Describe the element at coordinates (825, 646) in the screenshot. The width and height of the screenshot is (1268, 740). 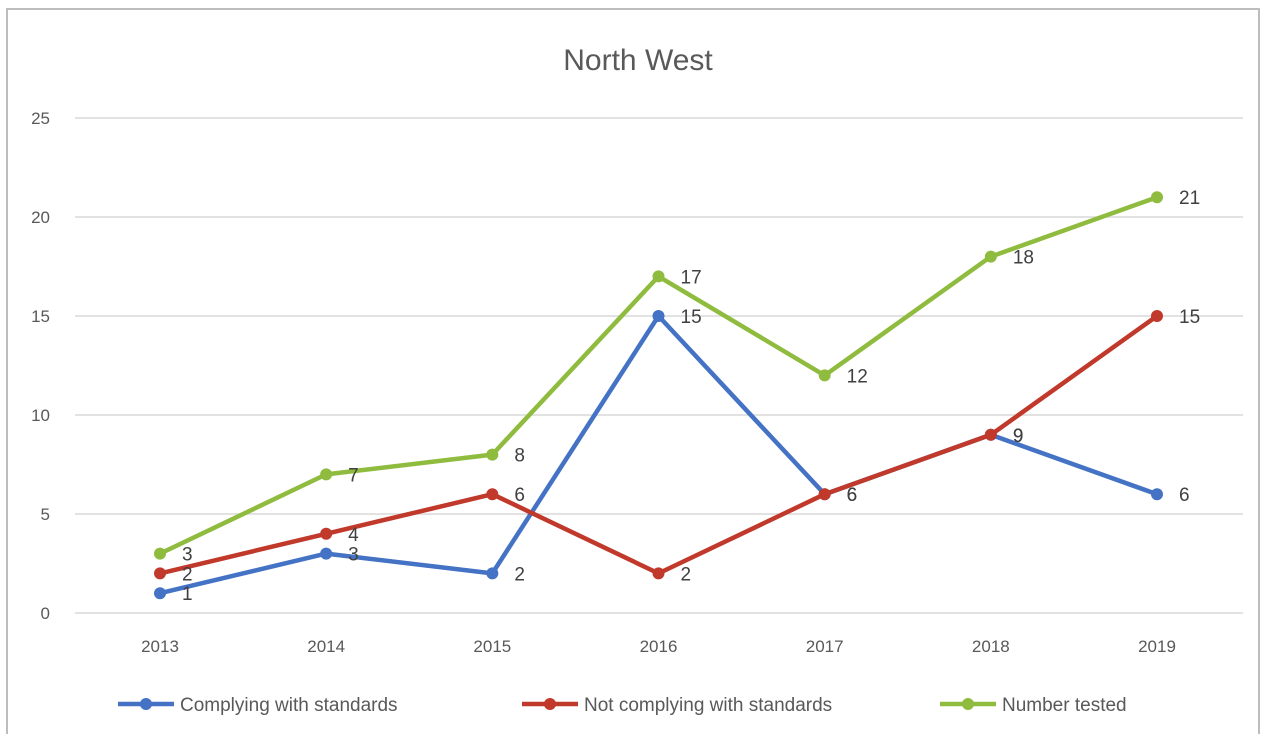
I see `x-tick-label: 2017` at that location.